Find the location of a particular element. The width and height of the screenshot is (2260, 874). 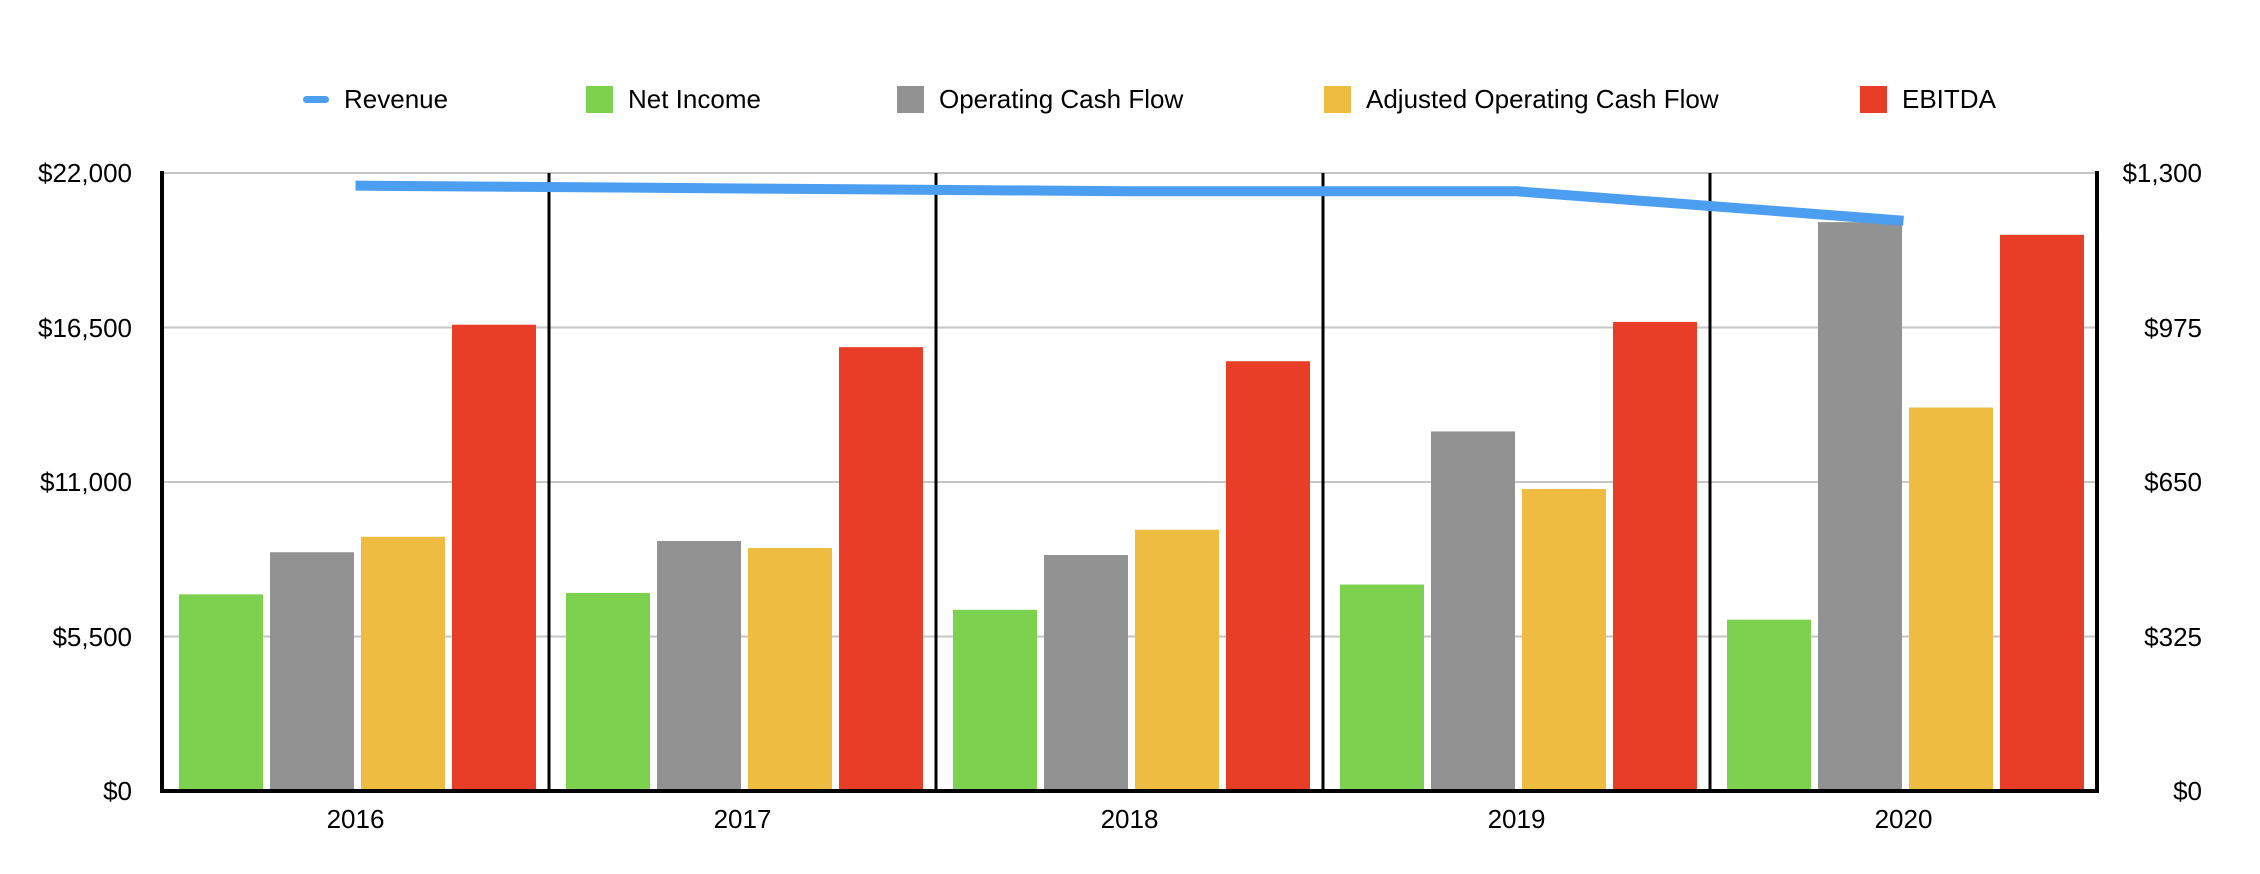

legend-label-adjusted-operating-cash-flow: Adjusted Operating Cash Flow is located at coordinates (1542, 99).